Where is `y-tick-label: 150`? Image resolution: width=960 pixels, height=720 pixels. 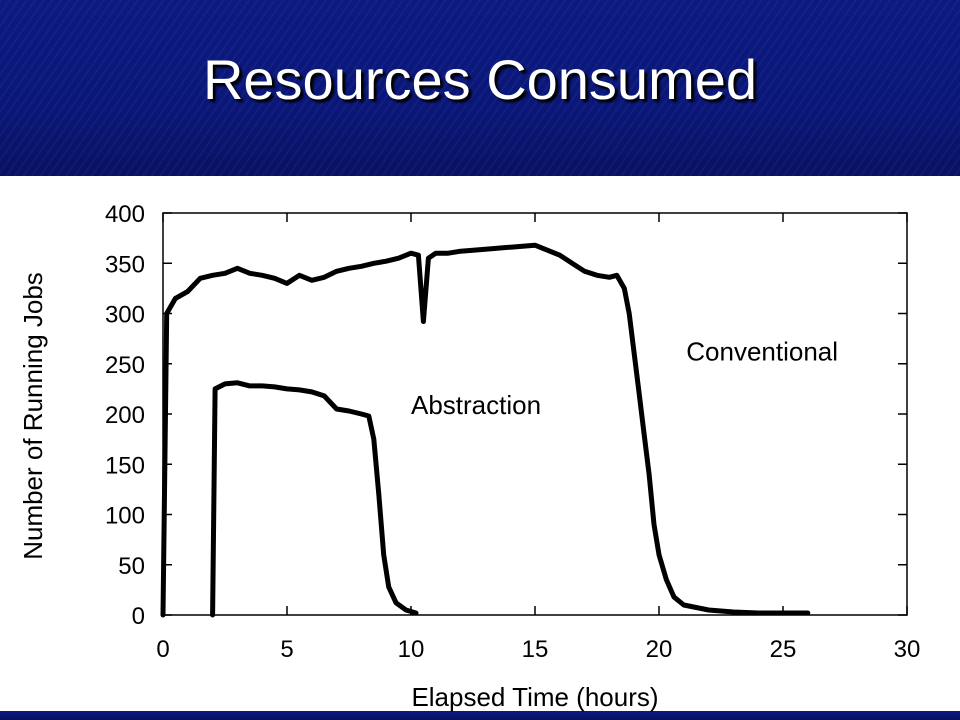 y-tick-label: 150 is located at coordinates (125, 465).